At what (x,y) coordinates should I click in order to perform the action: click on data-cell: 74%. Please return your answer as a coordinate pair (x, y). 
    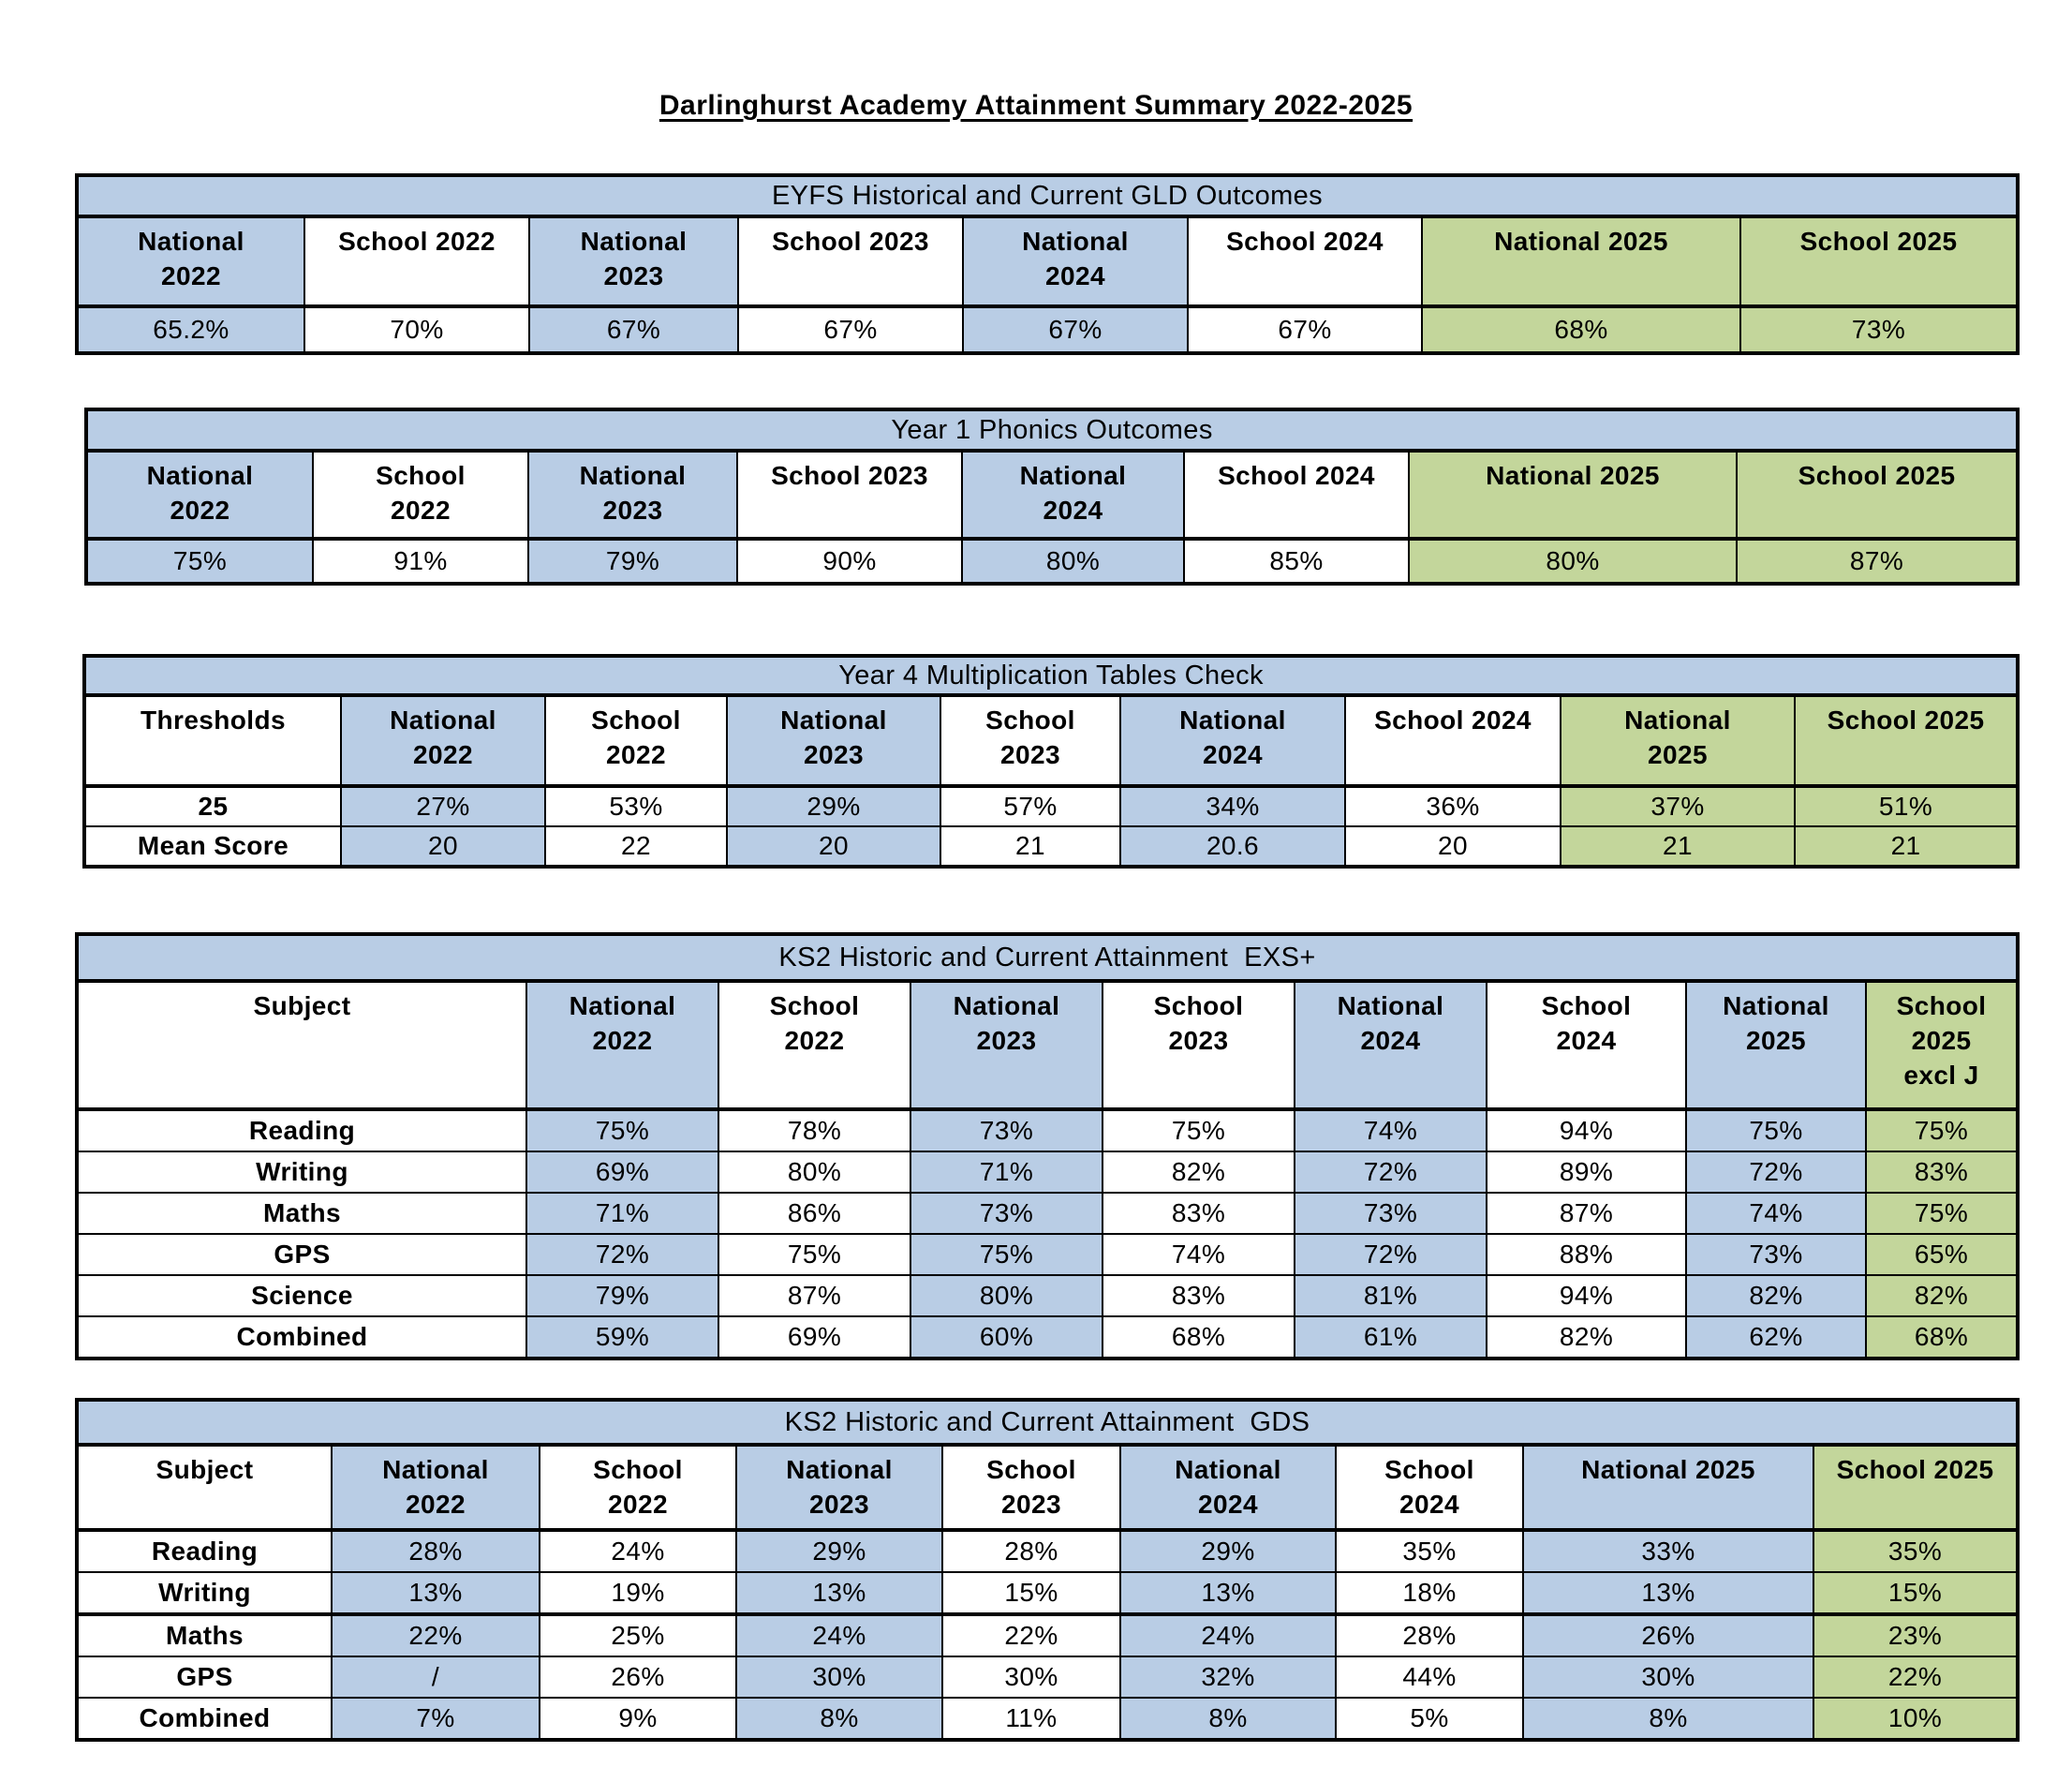
    Looking at the image, I should click on (1776, 1213).